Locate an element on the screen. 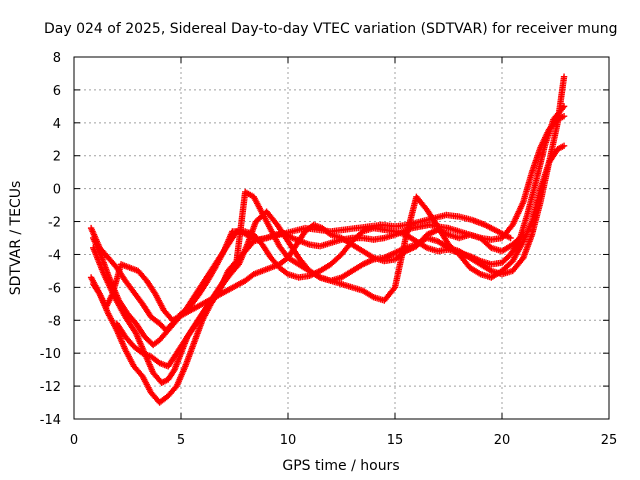 The width and height of the screenshot is (640, 480). x-tick-label: 25 is located at coordinates (609, 440).